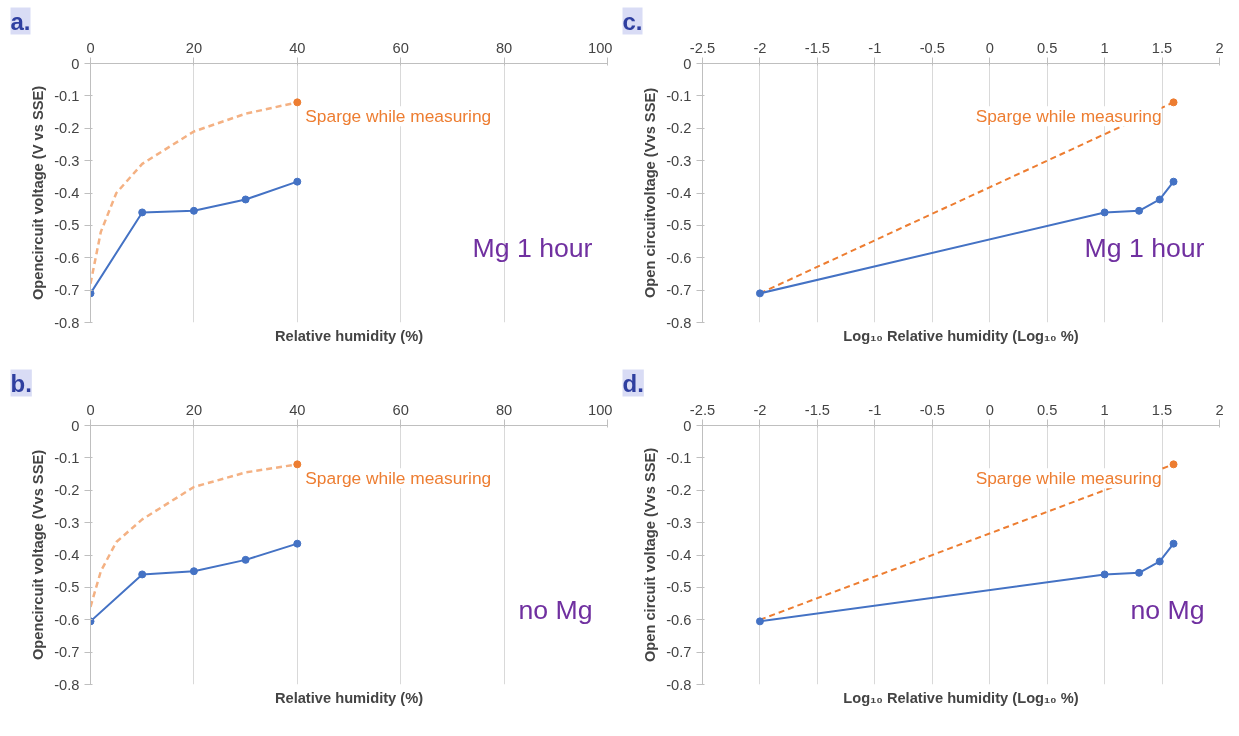 This screenshot has height=736, width=1239. What do you see at coordinates (650, 555) in the screenshot?
I see `y-axis-title: Open circuit voltage (Vvs SSE)` at bounding box center [650, 555].